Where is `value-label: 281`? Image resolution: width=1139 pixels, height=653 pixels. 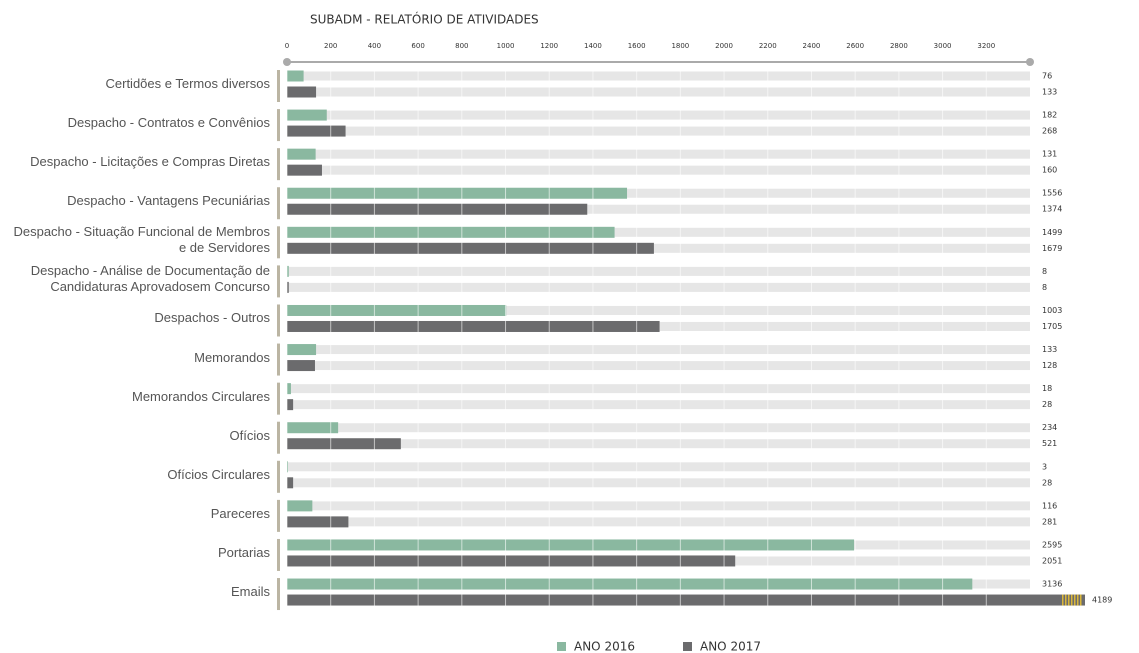 value-label: 281 is located at coordinates (1049, 521).